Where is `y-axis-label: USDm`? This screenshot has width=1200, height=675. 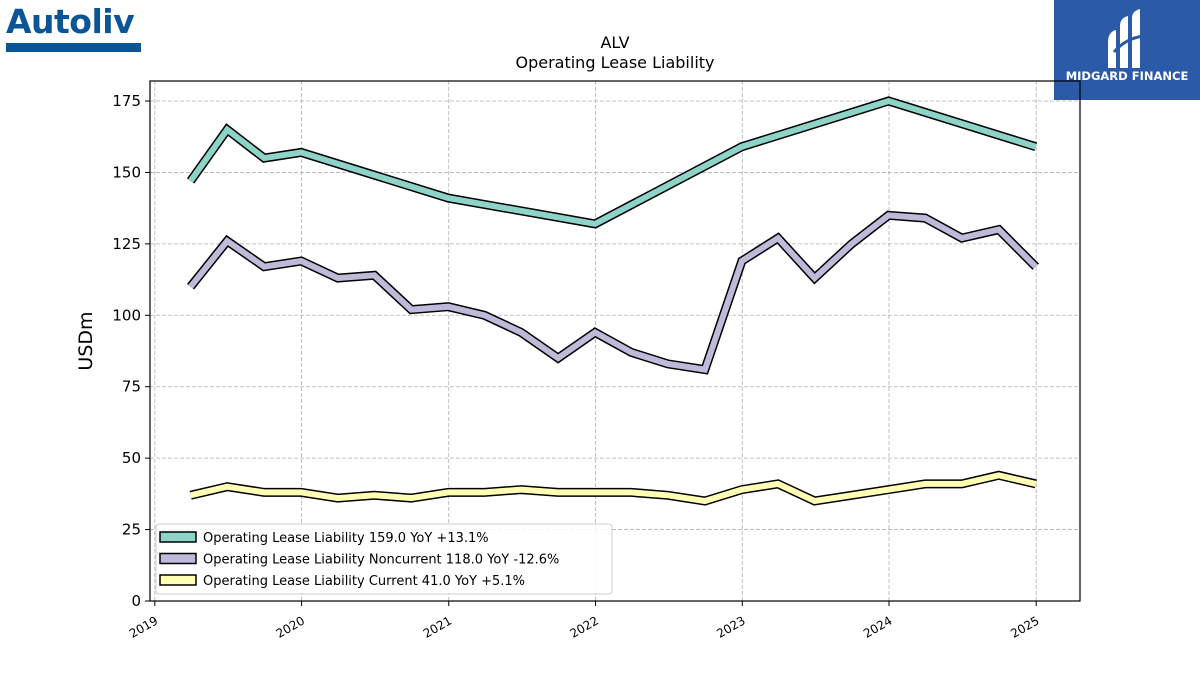 y-axis-label: USDm is located at coordinates (86, 340).